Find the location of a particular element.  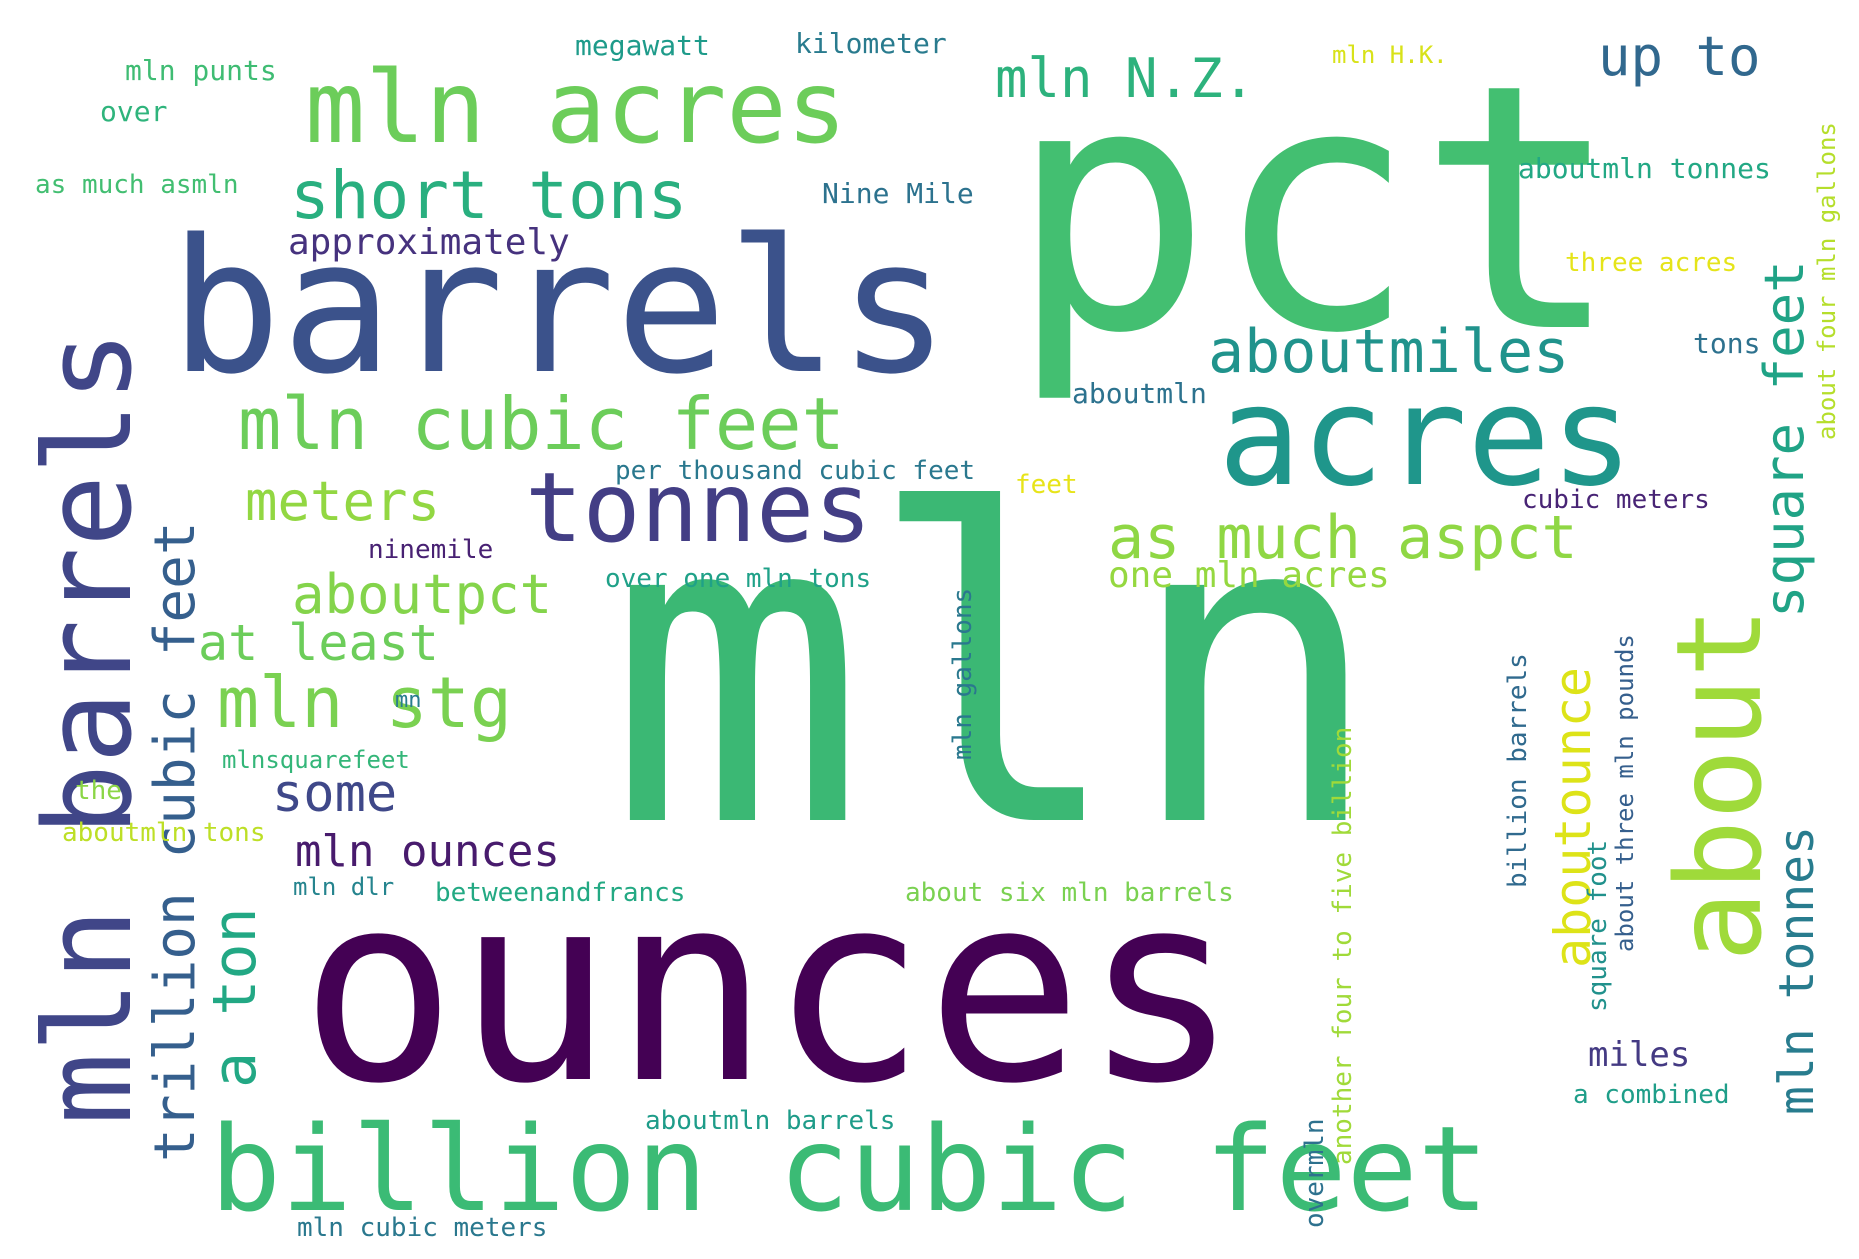

word-kilometer: kilometer is located at coordinates (871, 43).